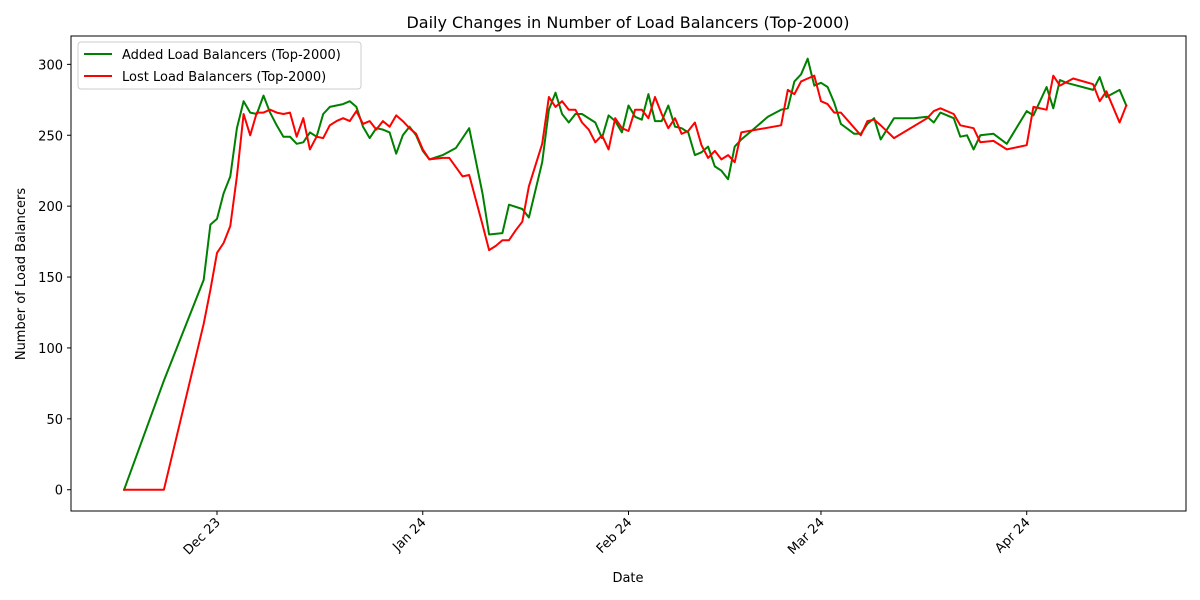 Image resolution: width=1200 pixels, height=600 pixels. Describe the element at coordinates (224, 77) in the screenshot. I see `legend-label-lost: Lost Load Balancers (Top-2000)` at that location.